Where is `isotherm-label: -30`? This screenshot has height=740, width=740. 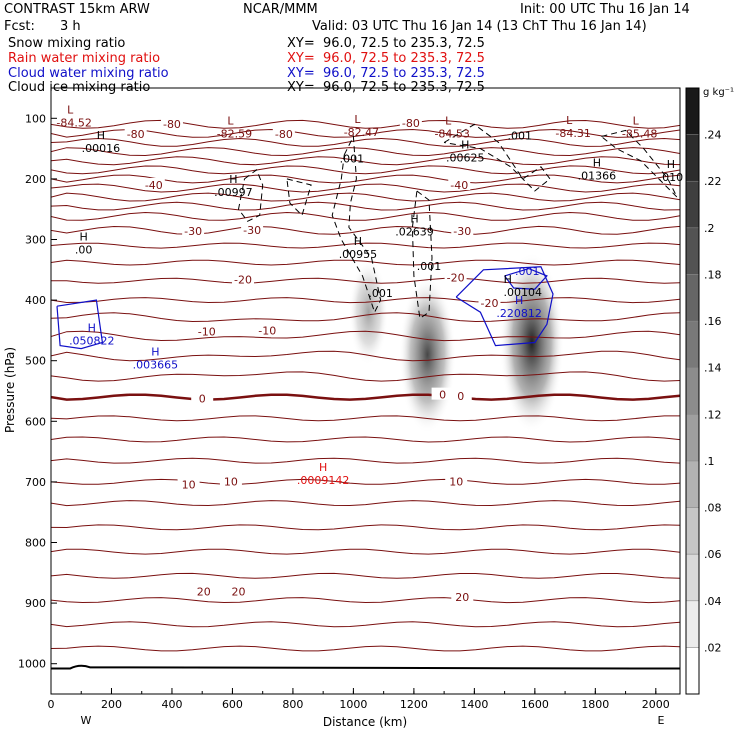
isotherm-label: -30 is located at coordinates (252, 230).